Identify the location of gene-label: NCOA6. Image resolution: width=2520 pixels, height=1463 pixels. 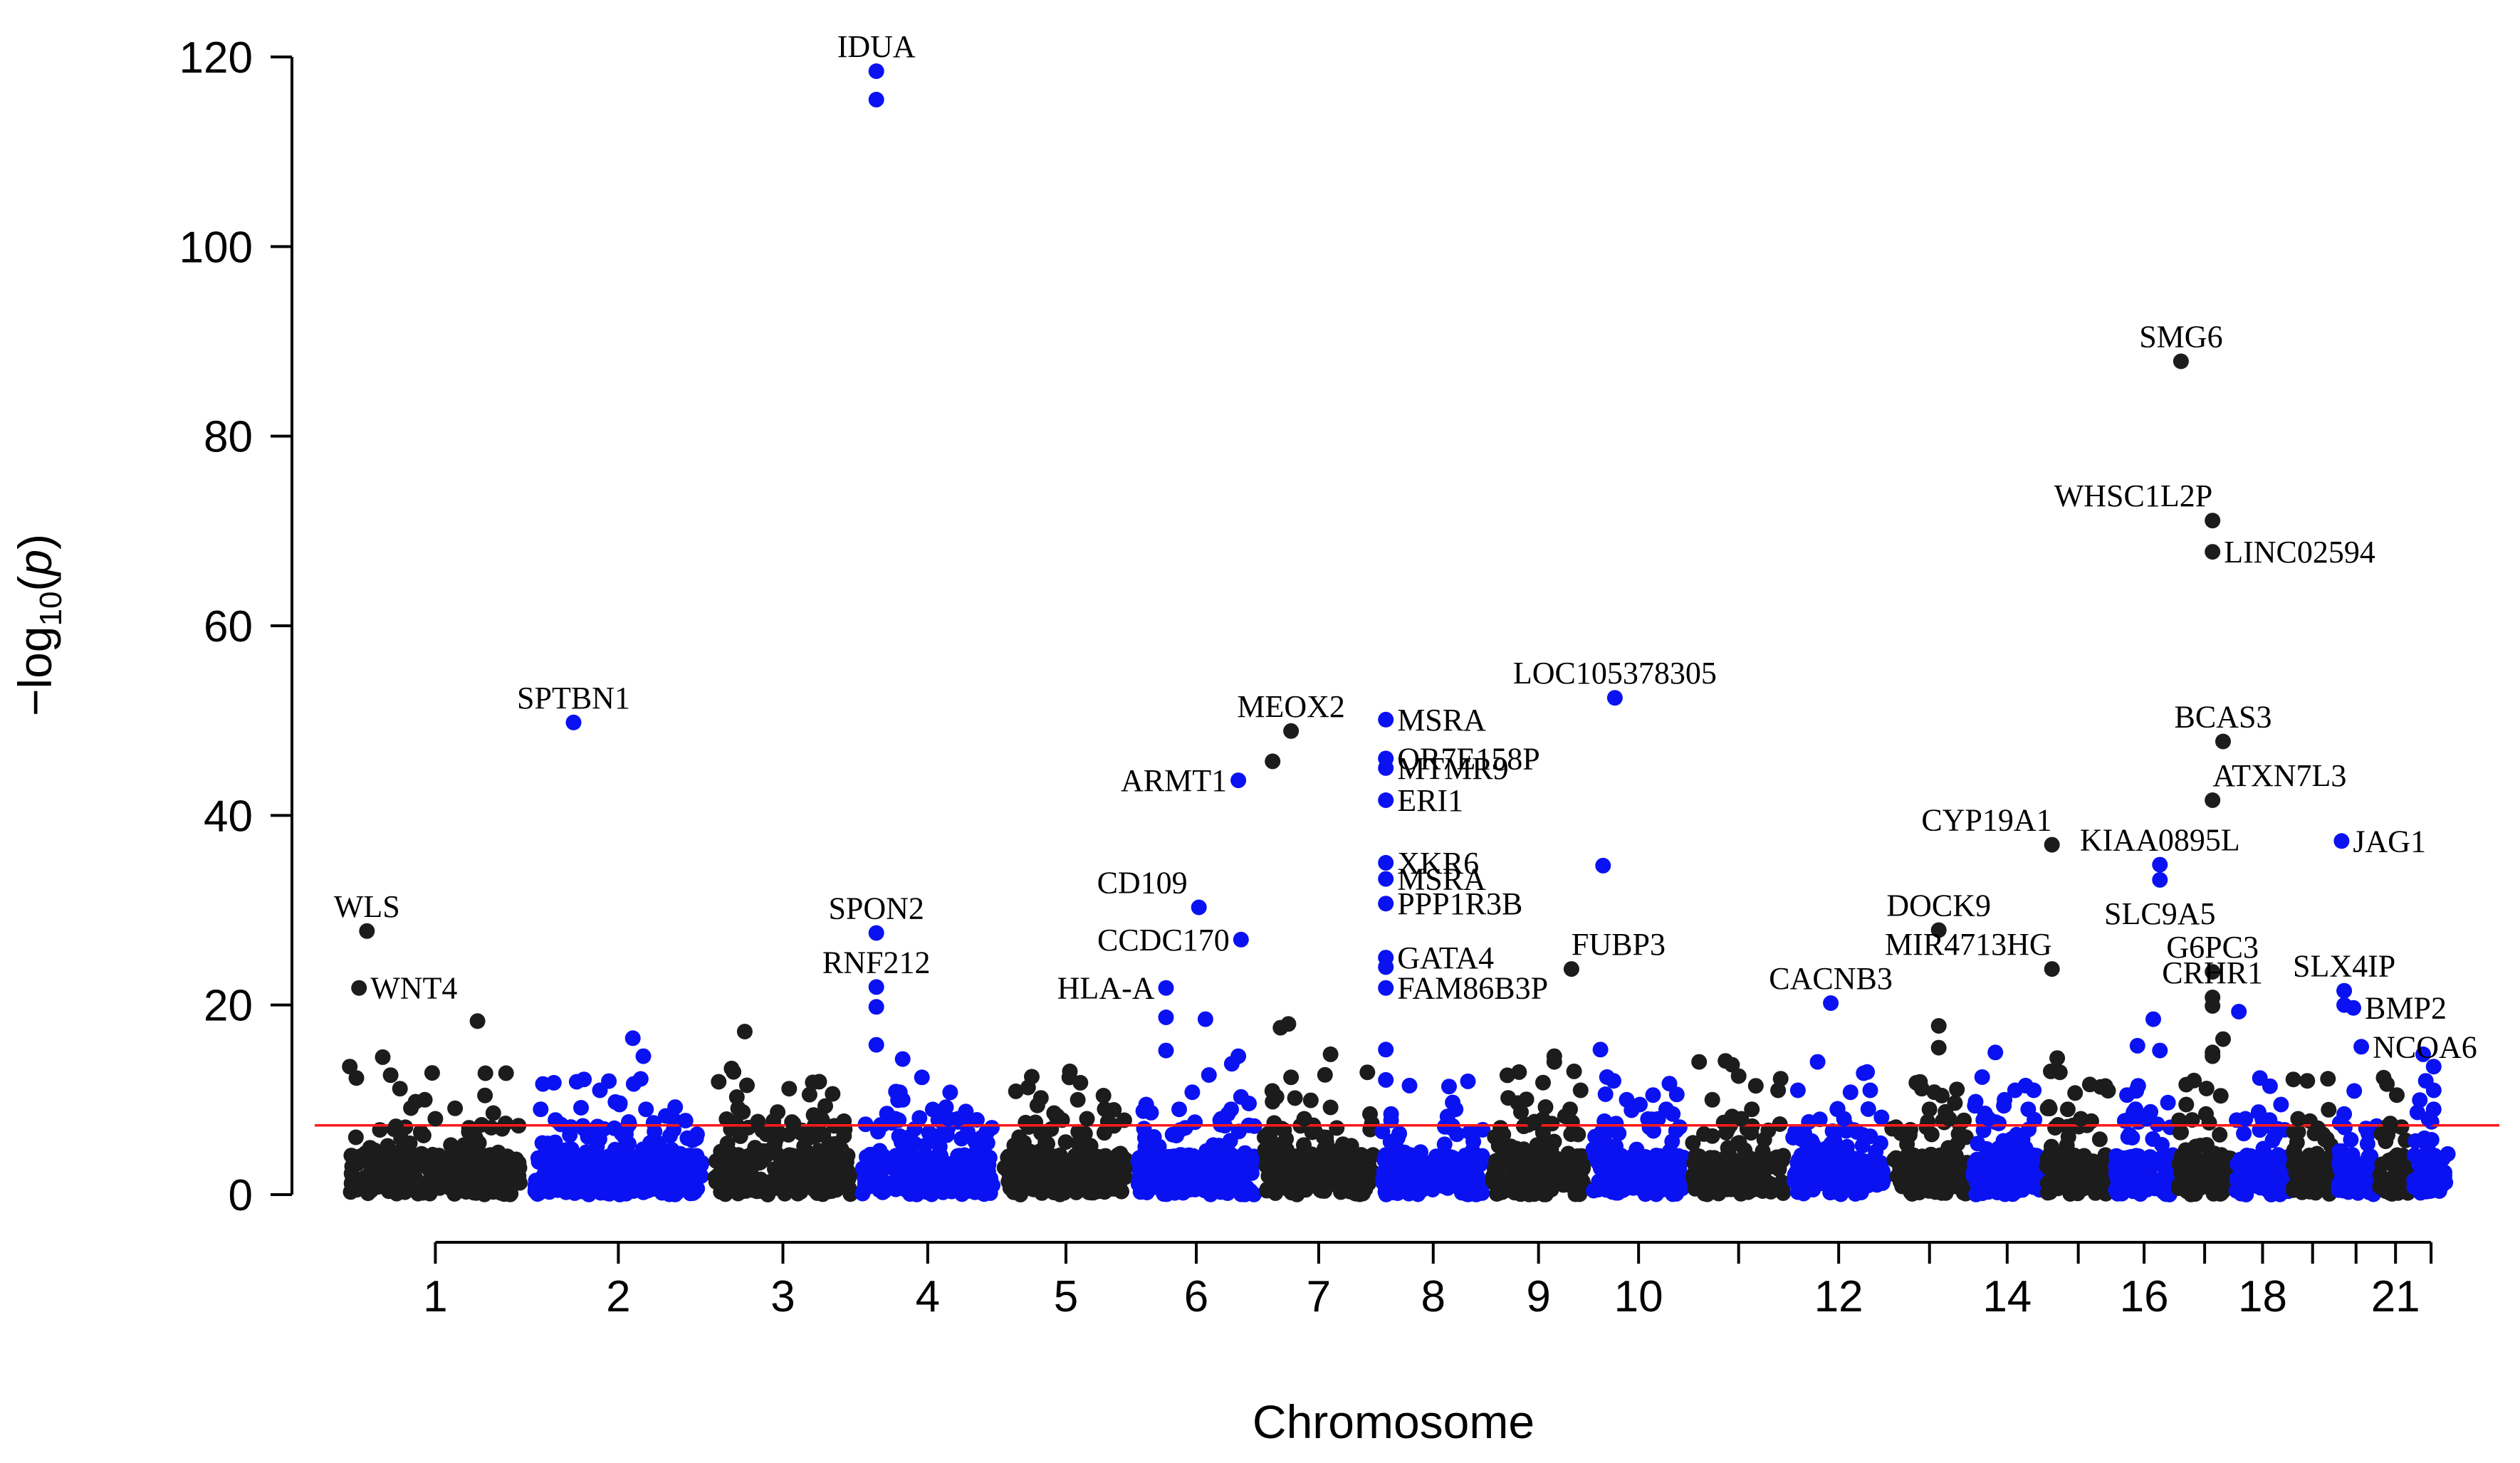
(2425, 1046).